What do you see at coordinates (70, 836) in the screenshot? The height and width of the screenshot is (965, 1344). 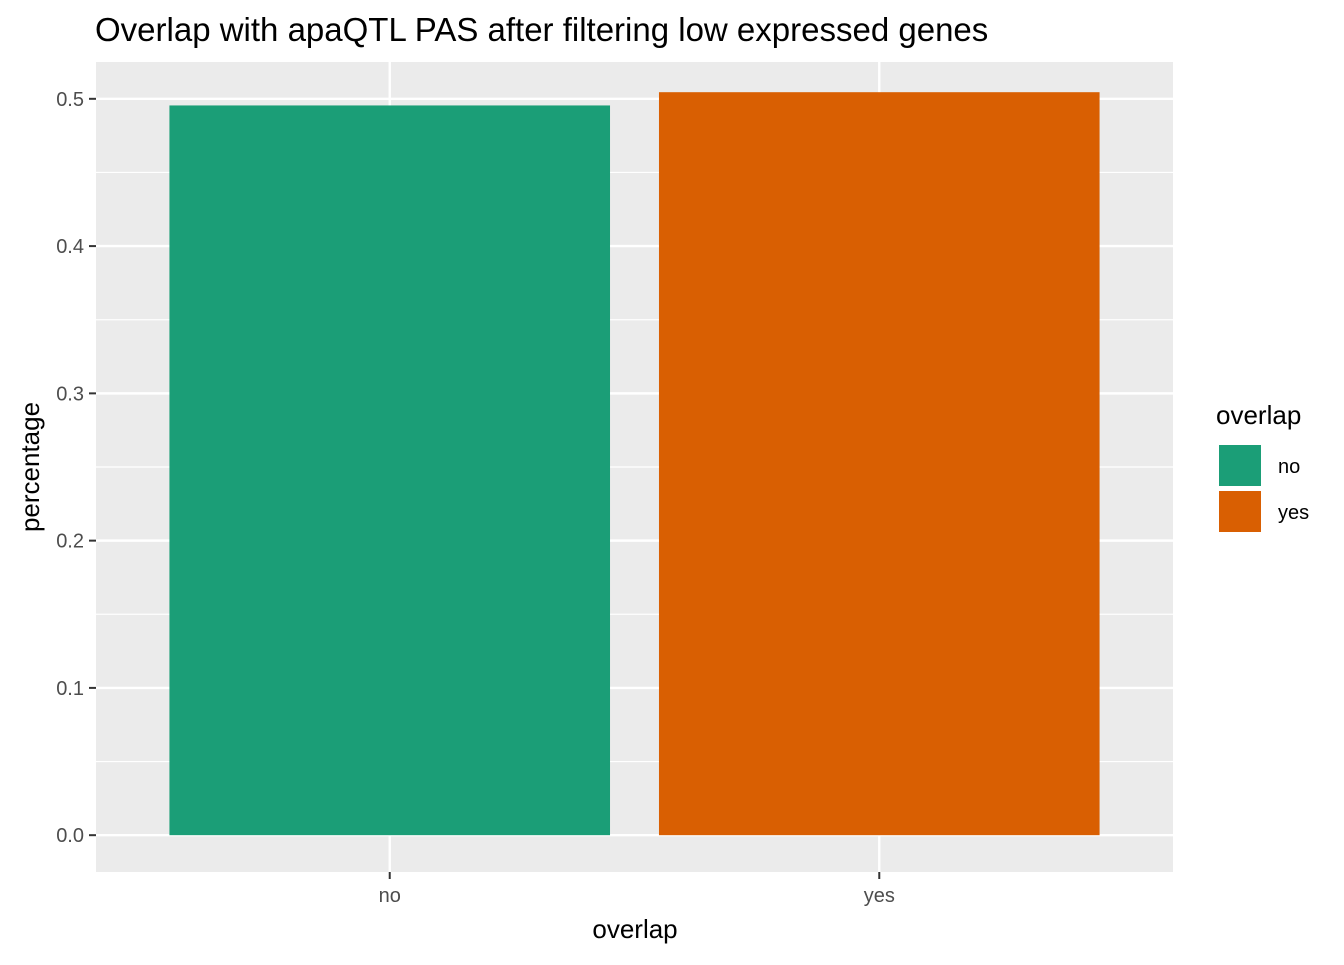 I see `y-tick-label: 0.0` at bounding box center [70, 836].